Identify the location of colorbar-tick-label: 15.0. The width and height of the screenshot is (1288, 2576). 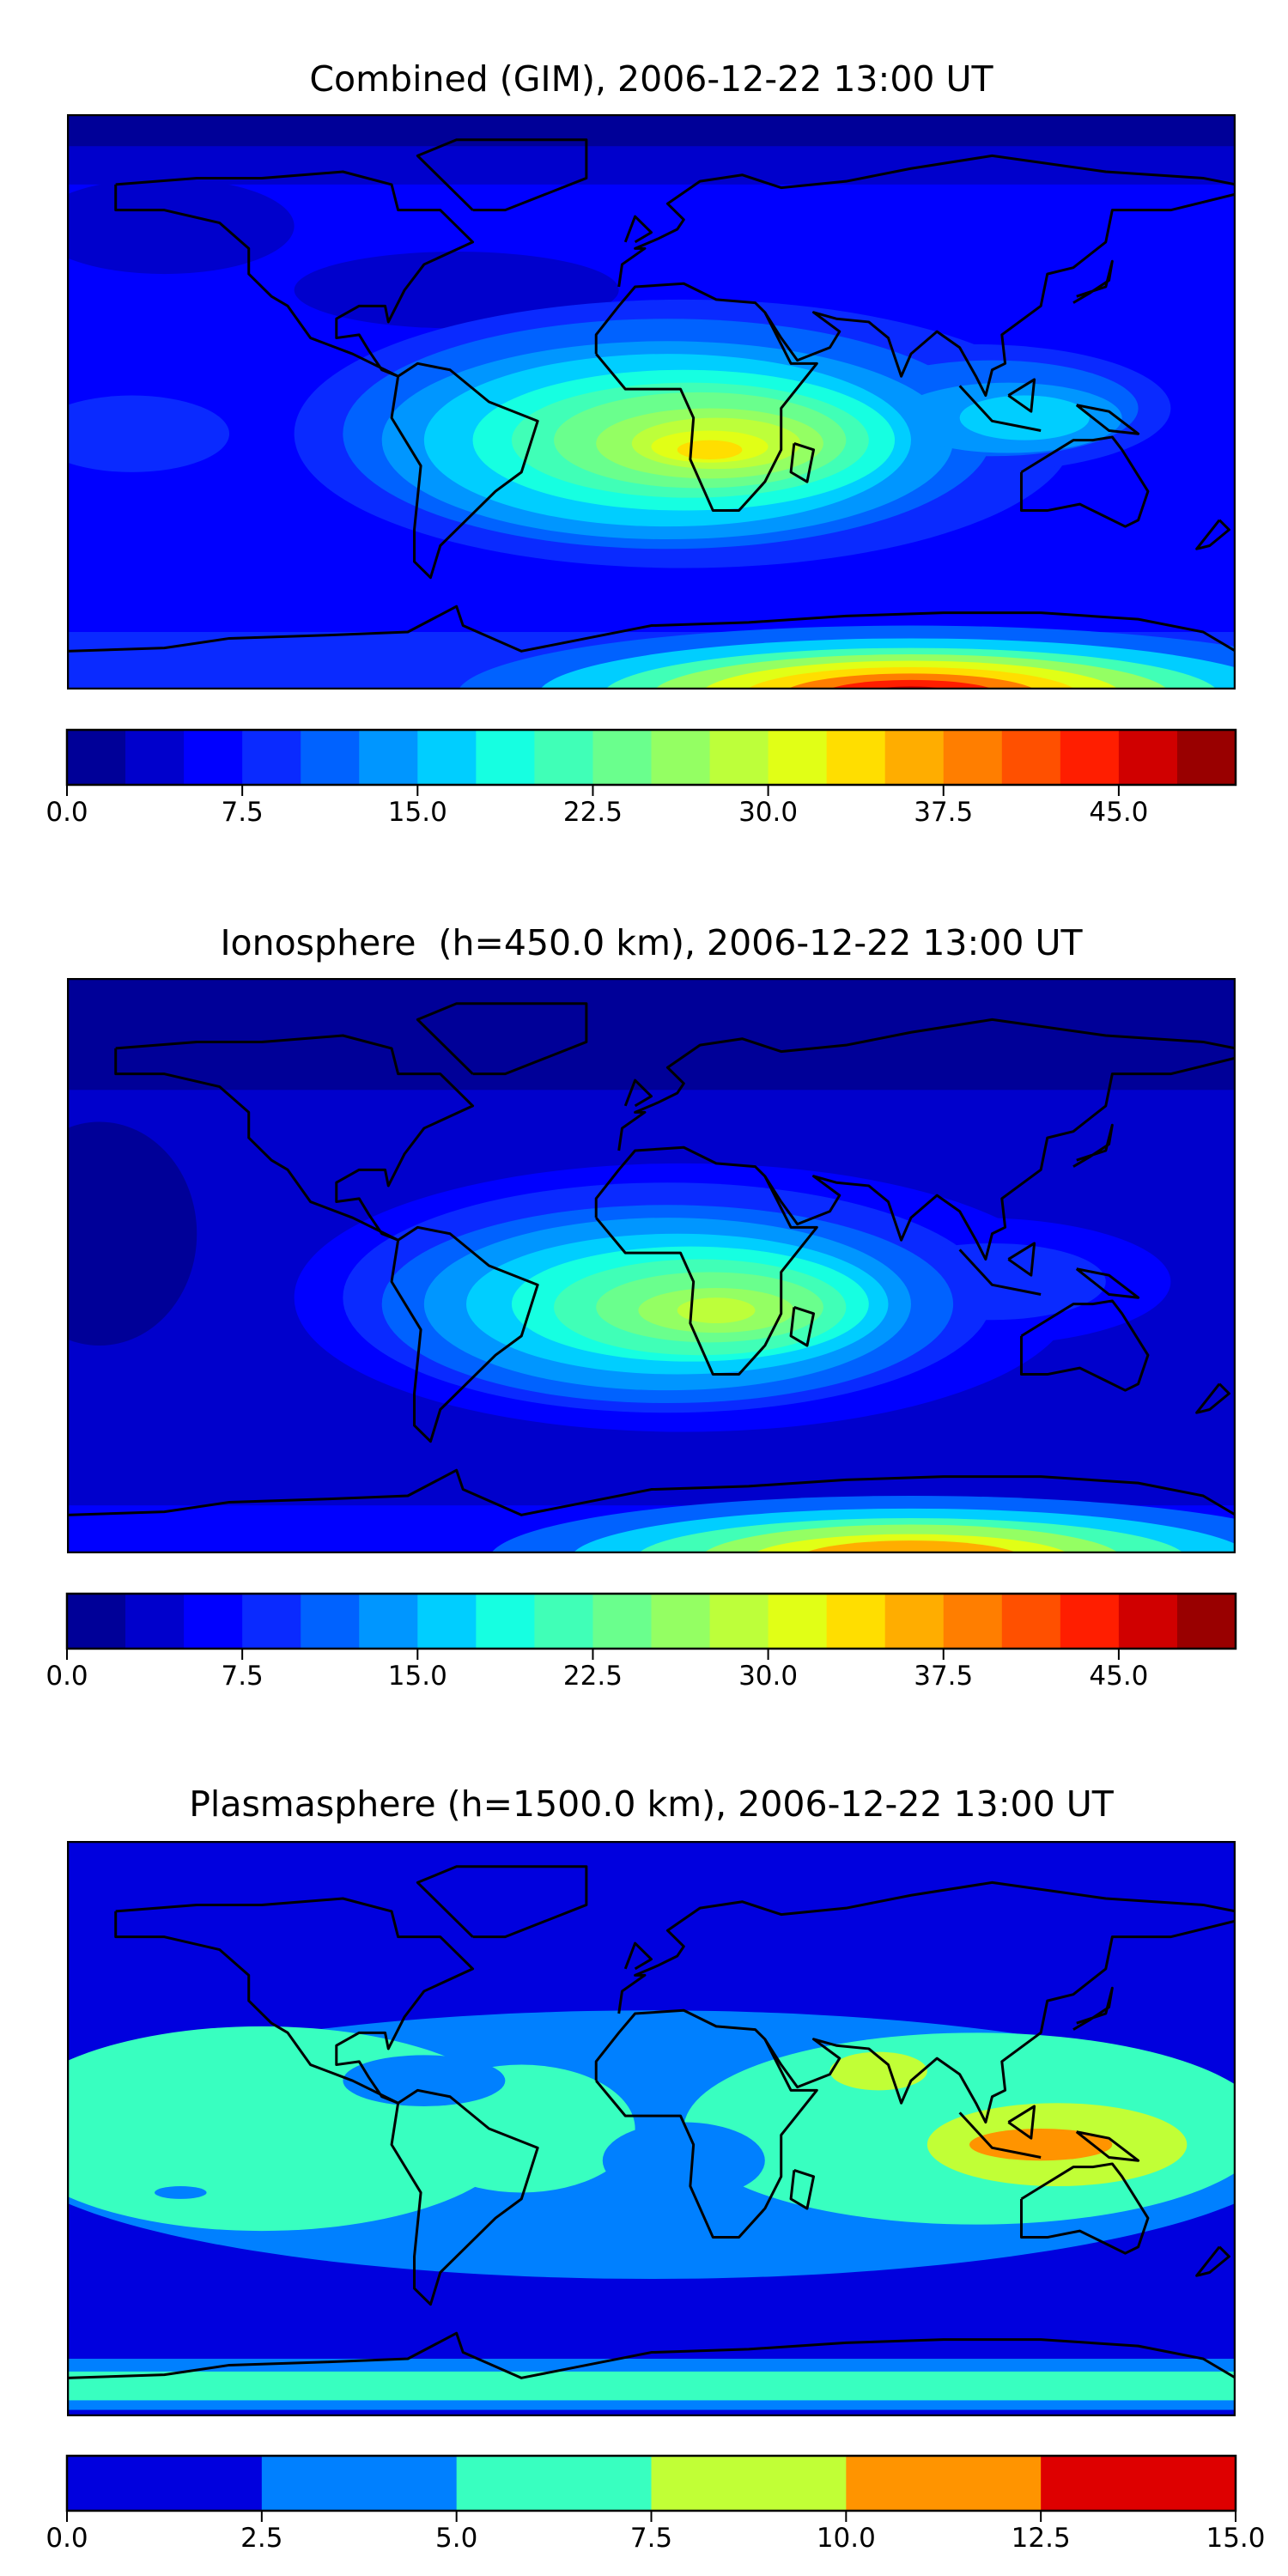
(417, 1676).